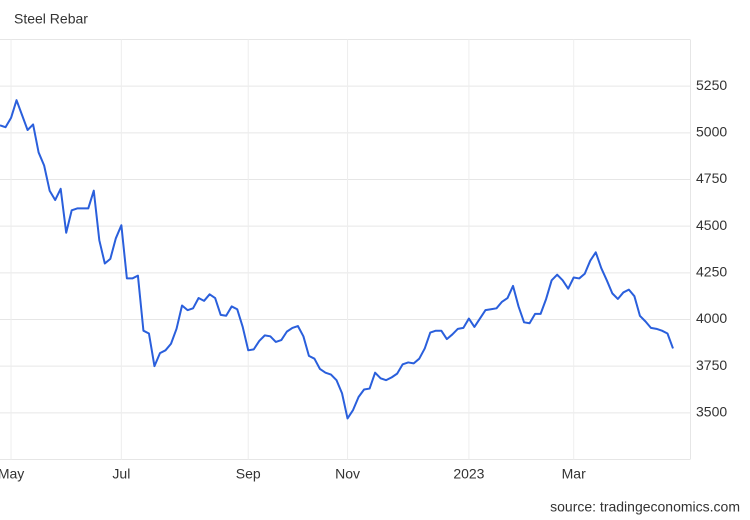  I want to click on y-tick-label: 3750, so click(711, 365).